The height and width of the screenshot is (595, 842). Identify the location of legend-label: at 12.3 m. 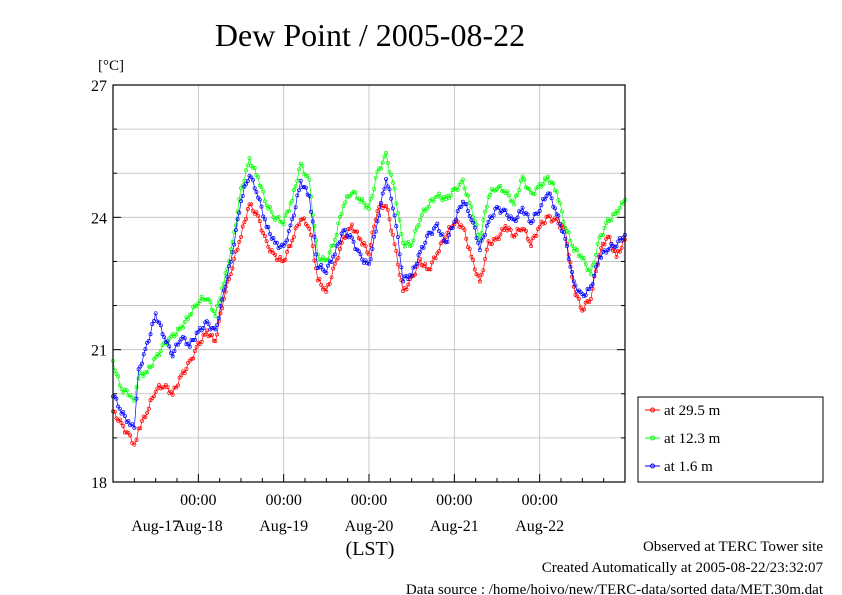
(692, 439).